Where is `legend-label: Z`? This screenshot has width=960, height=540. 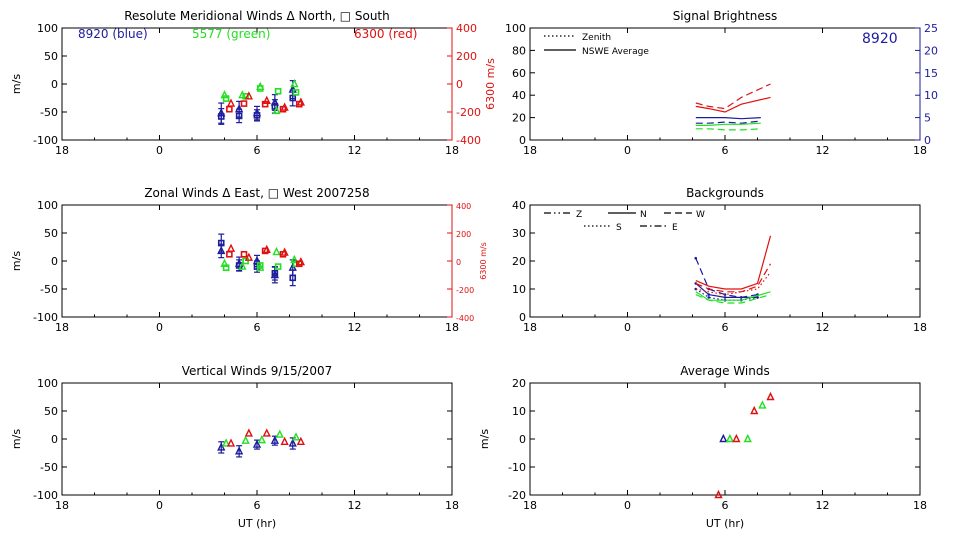
legend-label: Z is located at coordinates (579, 215).